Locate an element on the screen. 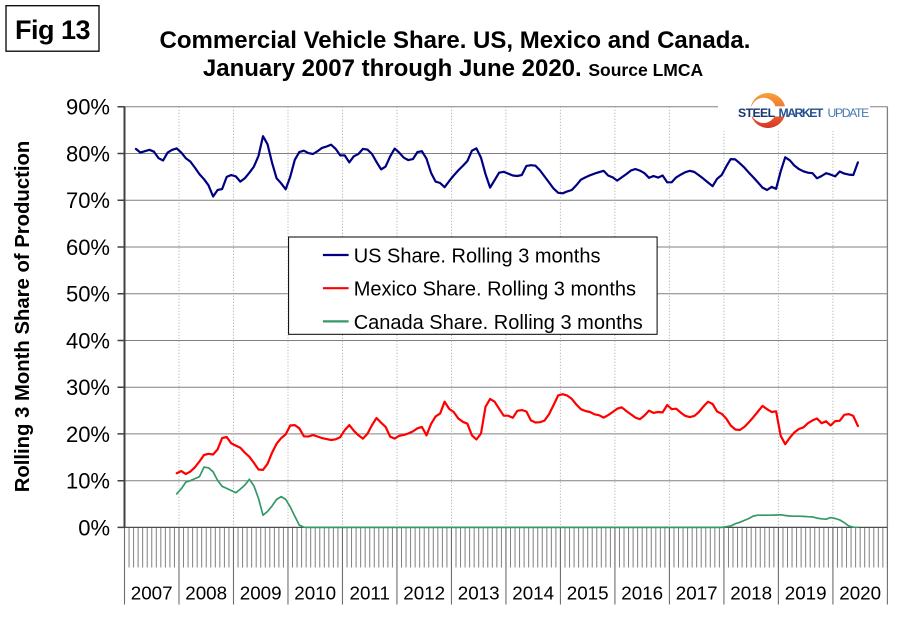 Image resolution: width=910 pixels, height=627 pixels. svg-text: US Share. Rolling 3 months is located at coordinates (477, 257).